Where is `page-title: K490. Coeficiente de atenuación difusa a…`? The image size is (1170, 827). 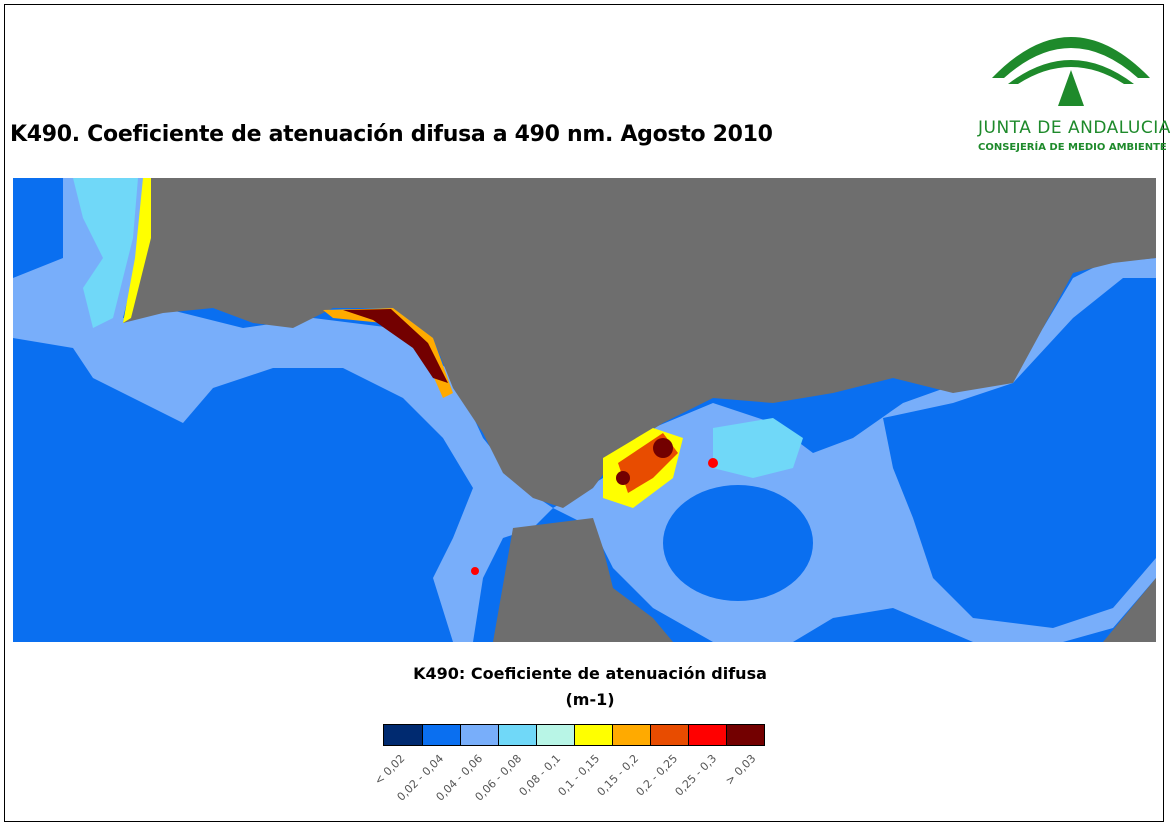
page-title: K490. Coeficiente de atenuación difusa a… is located at coordinates (391, 134).